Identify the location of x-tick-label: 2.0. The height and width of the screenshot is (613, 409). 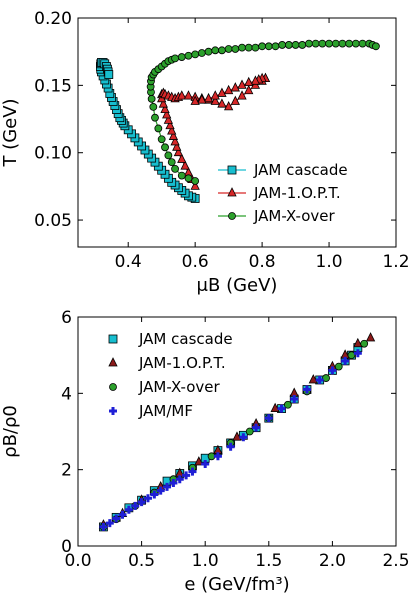
(332, 561).